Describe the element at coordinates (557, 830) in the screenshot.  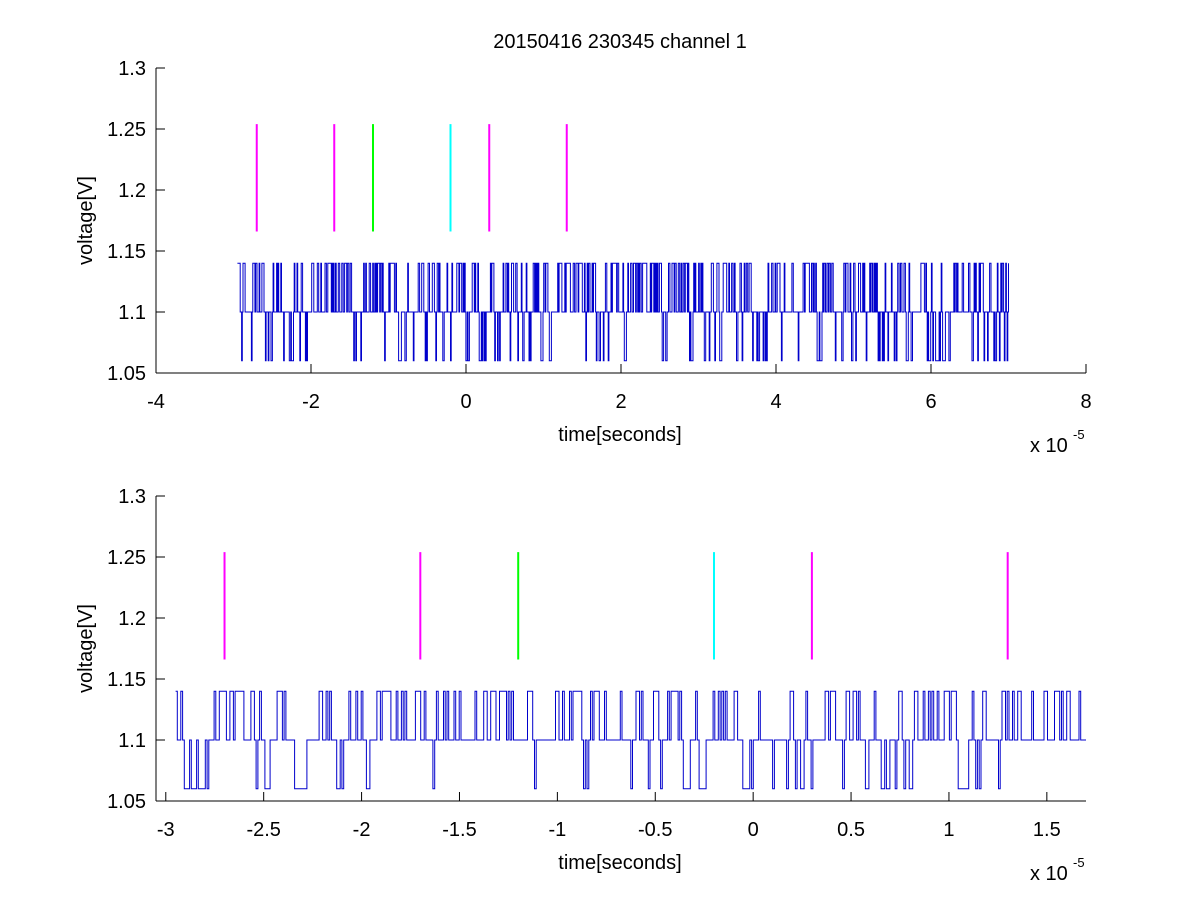
I see `x-tick-label: -1` at that location.